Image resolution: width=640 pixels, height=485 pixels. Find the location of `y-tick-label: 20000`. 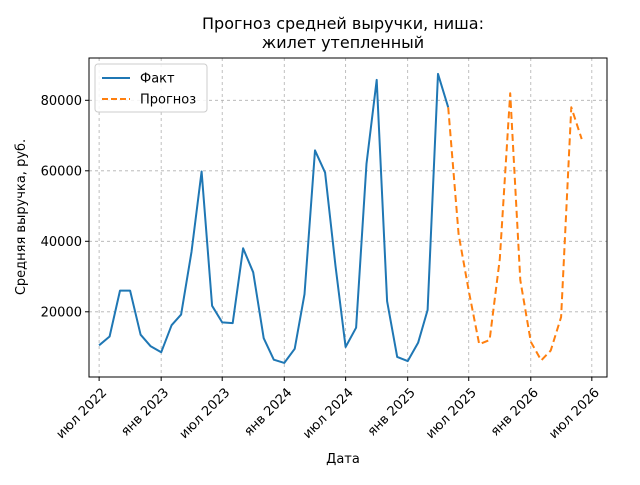

y-tick-label: 20000 is located at coordinates (61, 312).